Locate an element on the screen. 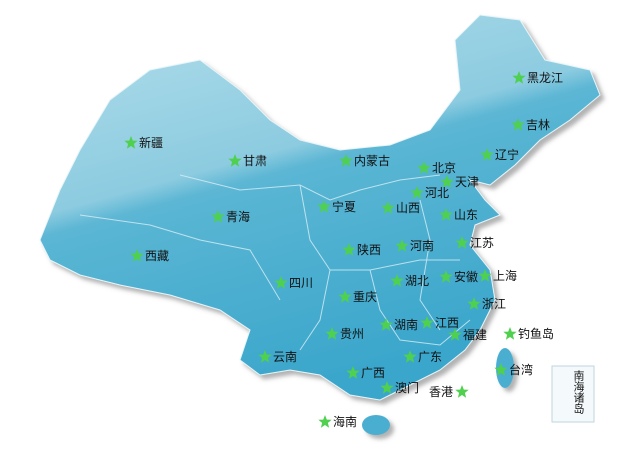 This screenshot has height=450, width=638. province-label: 江苏 is located at coordinates (482, 243).